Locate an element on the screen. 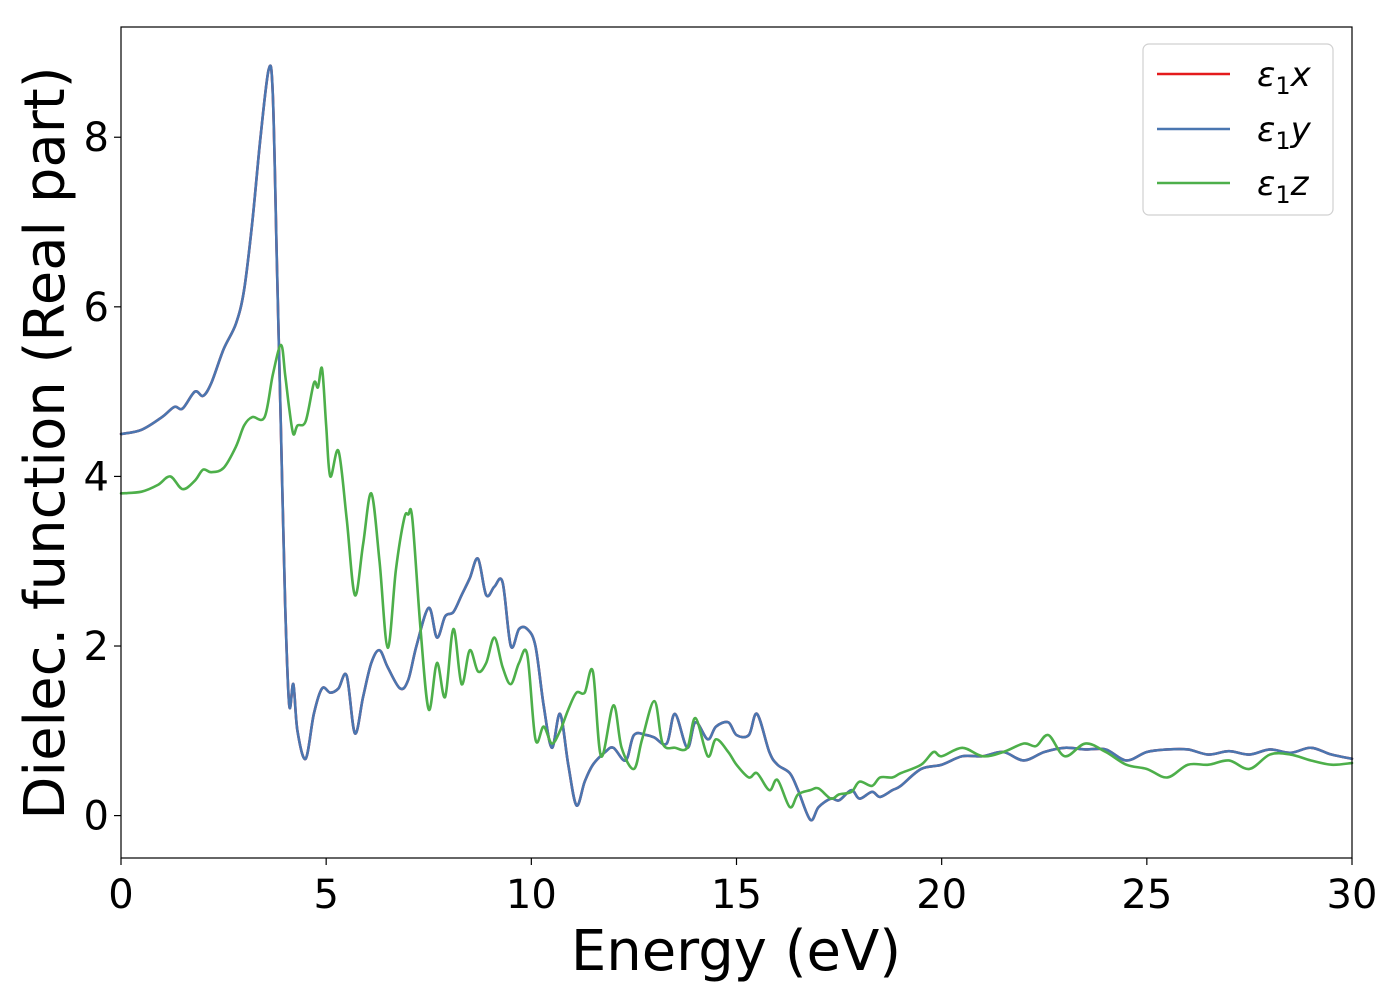  y-tick-label: 8 is located at coordinates (96, 138).